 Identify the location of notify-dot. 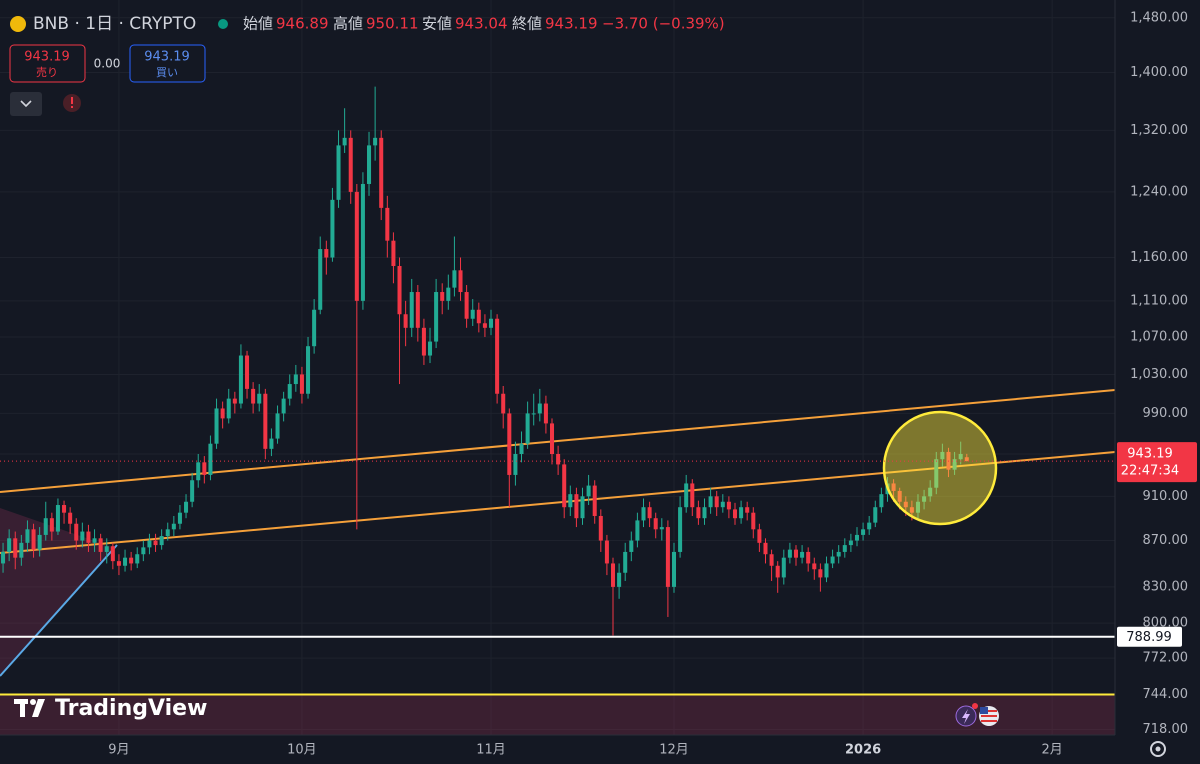
(975, 706).